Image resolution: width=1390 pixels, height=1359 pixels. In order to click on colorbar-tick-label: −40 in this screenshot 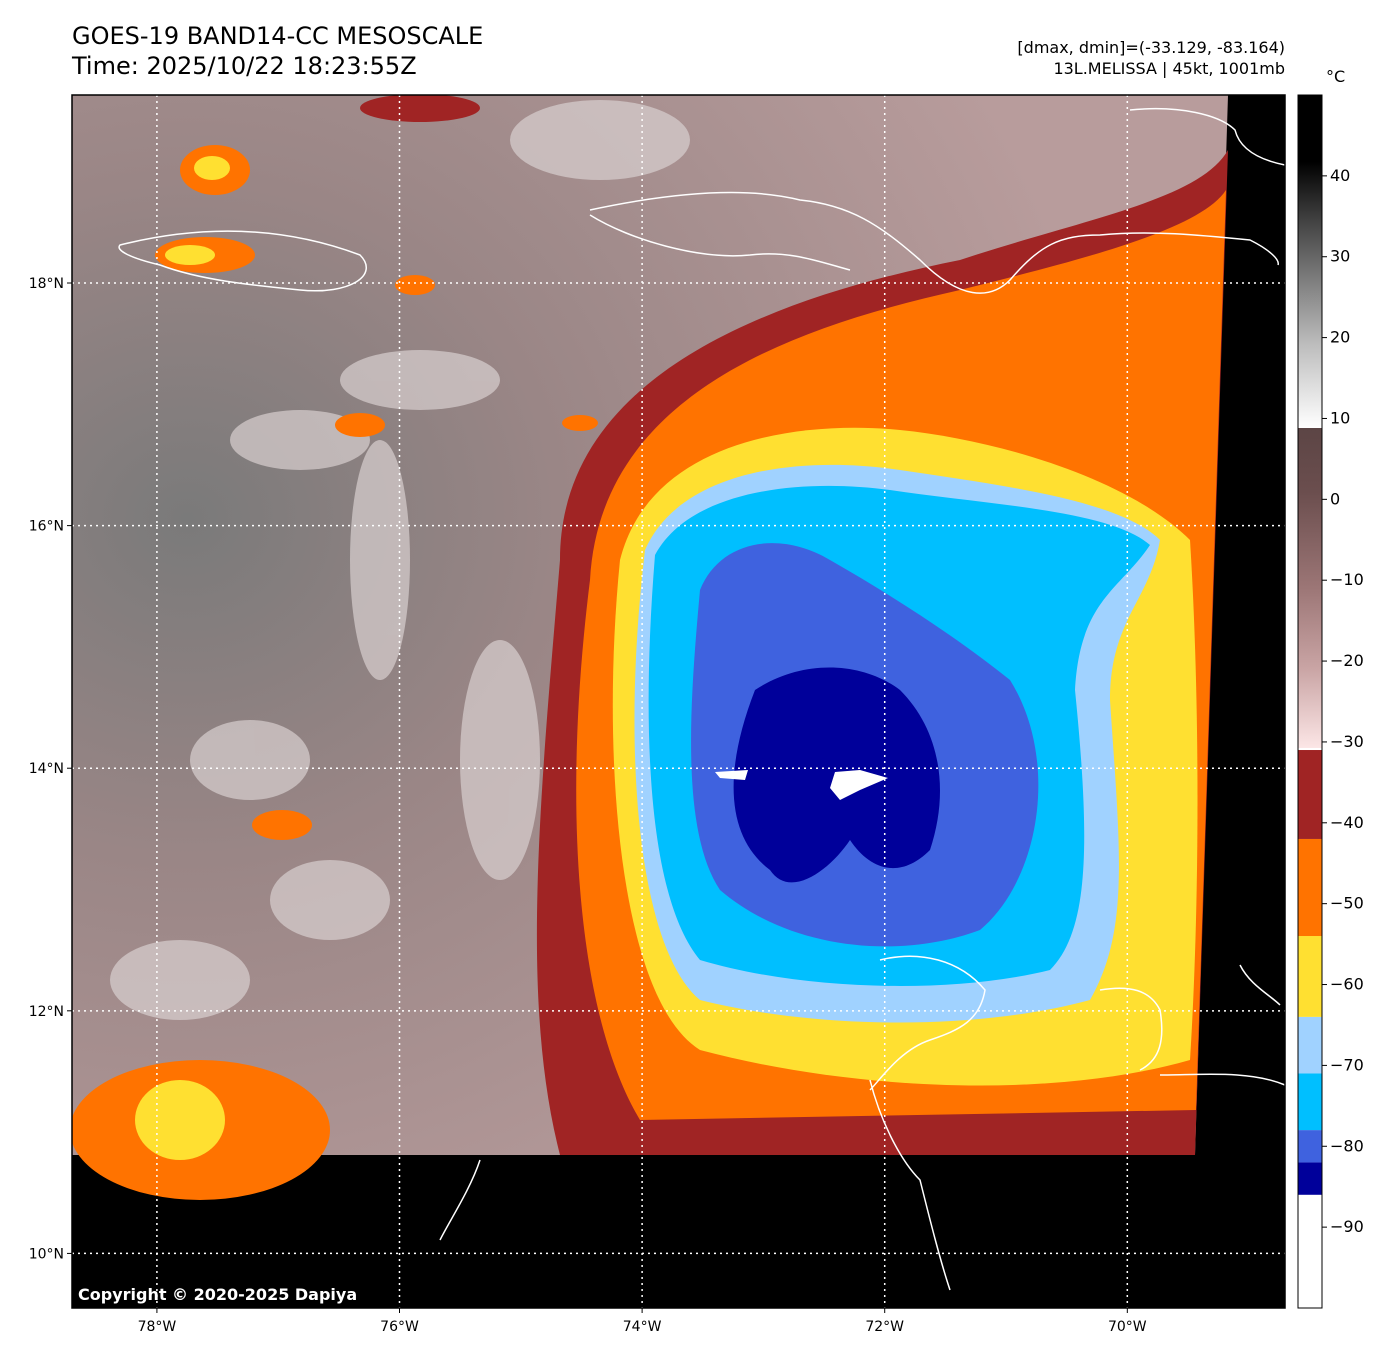, I will do `click(1347, 822)`.